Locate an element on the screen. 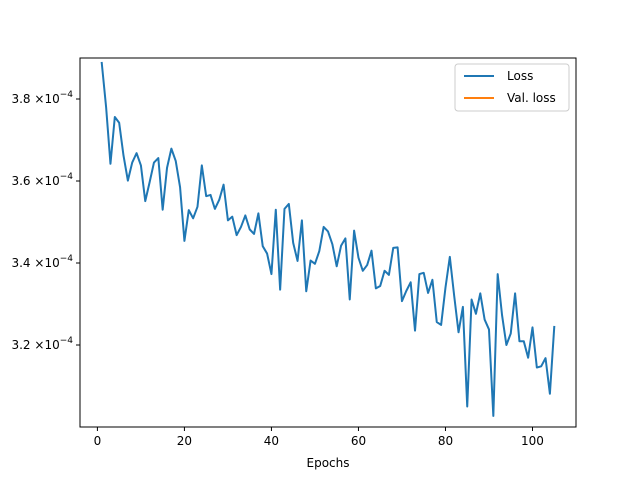  x-axis: 0 20 40 60 80 100 is located at coordinates (319, 437).